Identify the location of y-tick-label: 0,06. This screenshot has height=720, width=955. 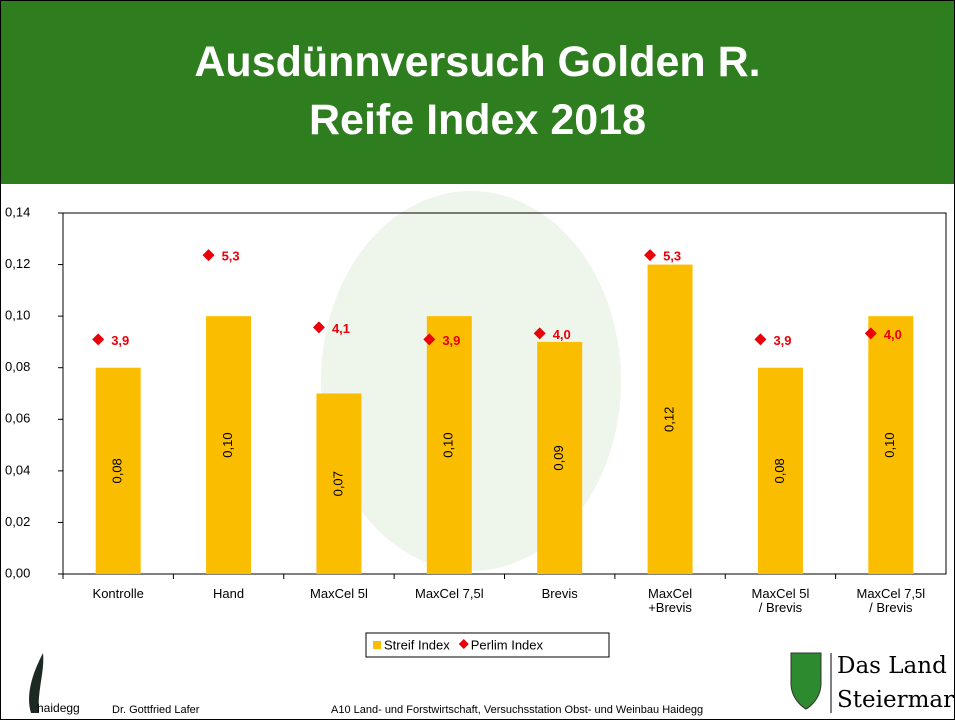
(17, 418).